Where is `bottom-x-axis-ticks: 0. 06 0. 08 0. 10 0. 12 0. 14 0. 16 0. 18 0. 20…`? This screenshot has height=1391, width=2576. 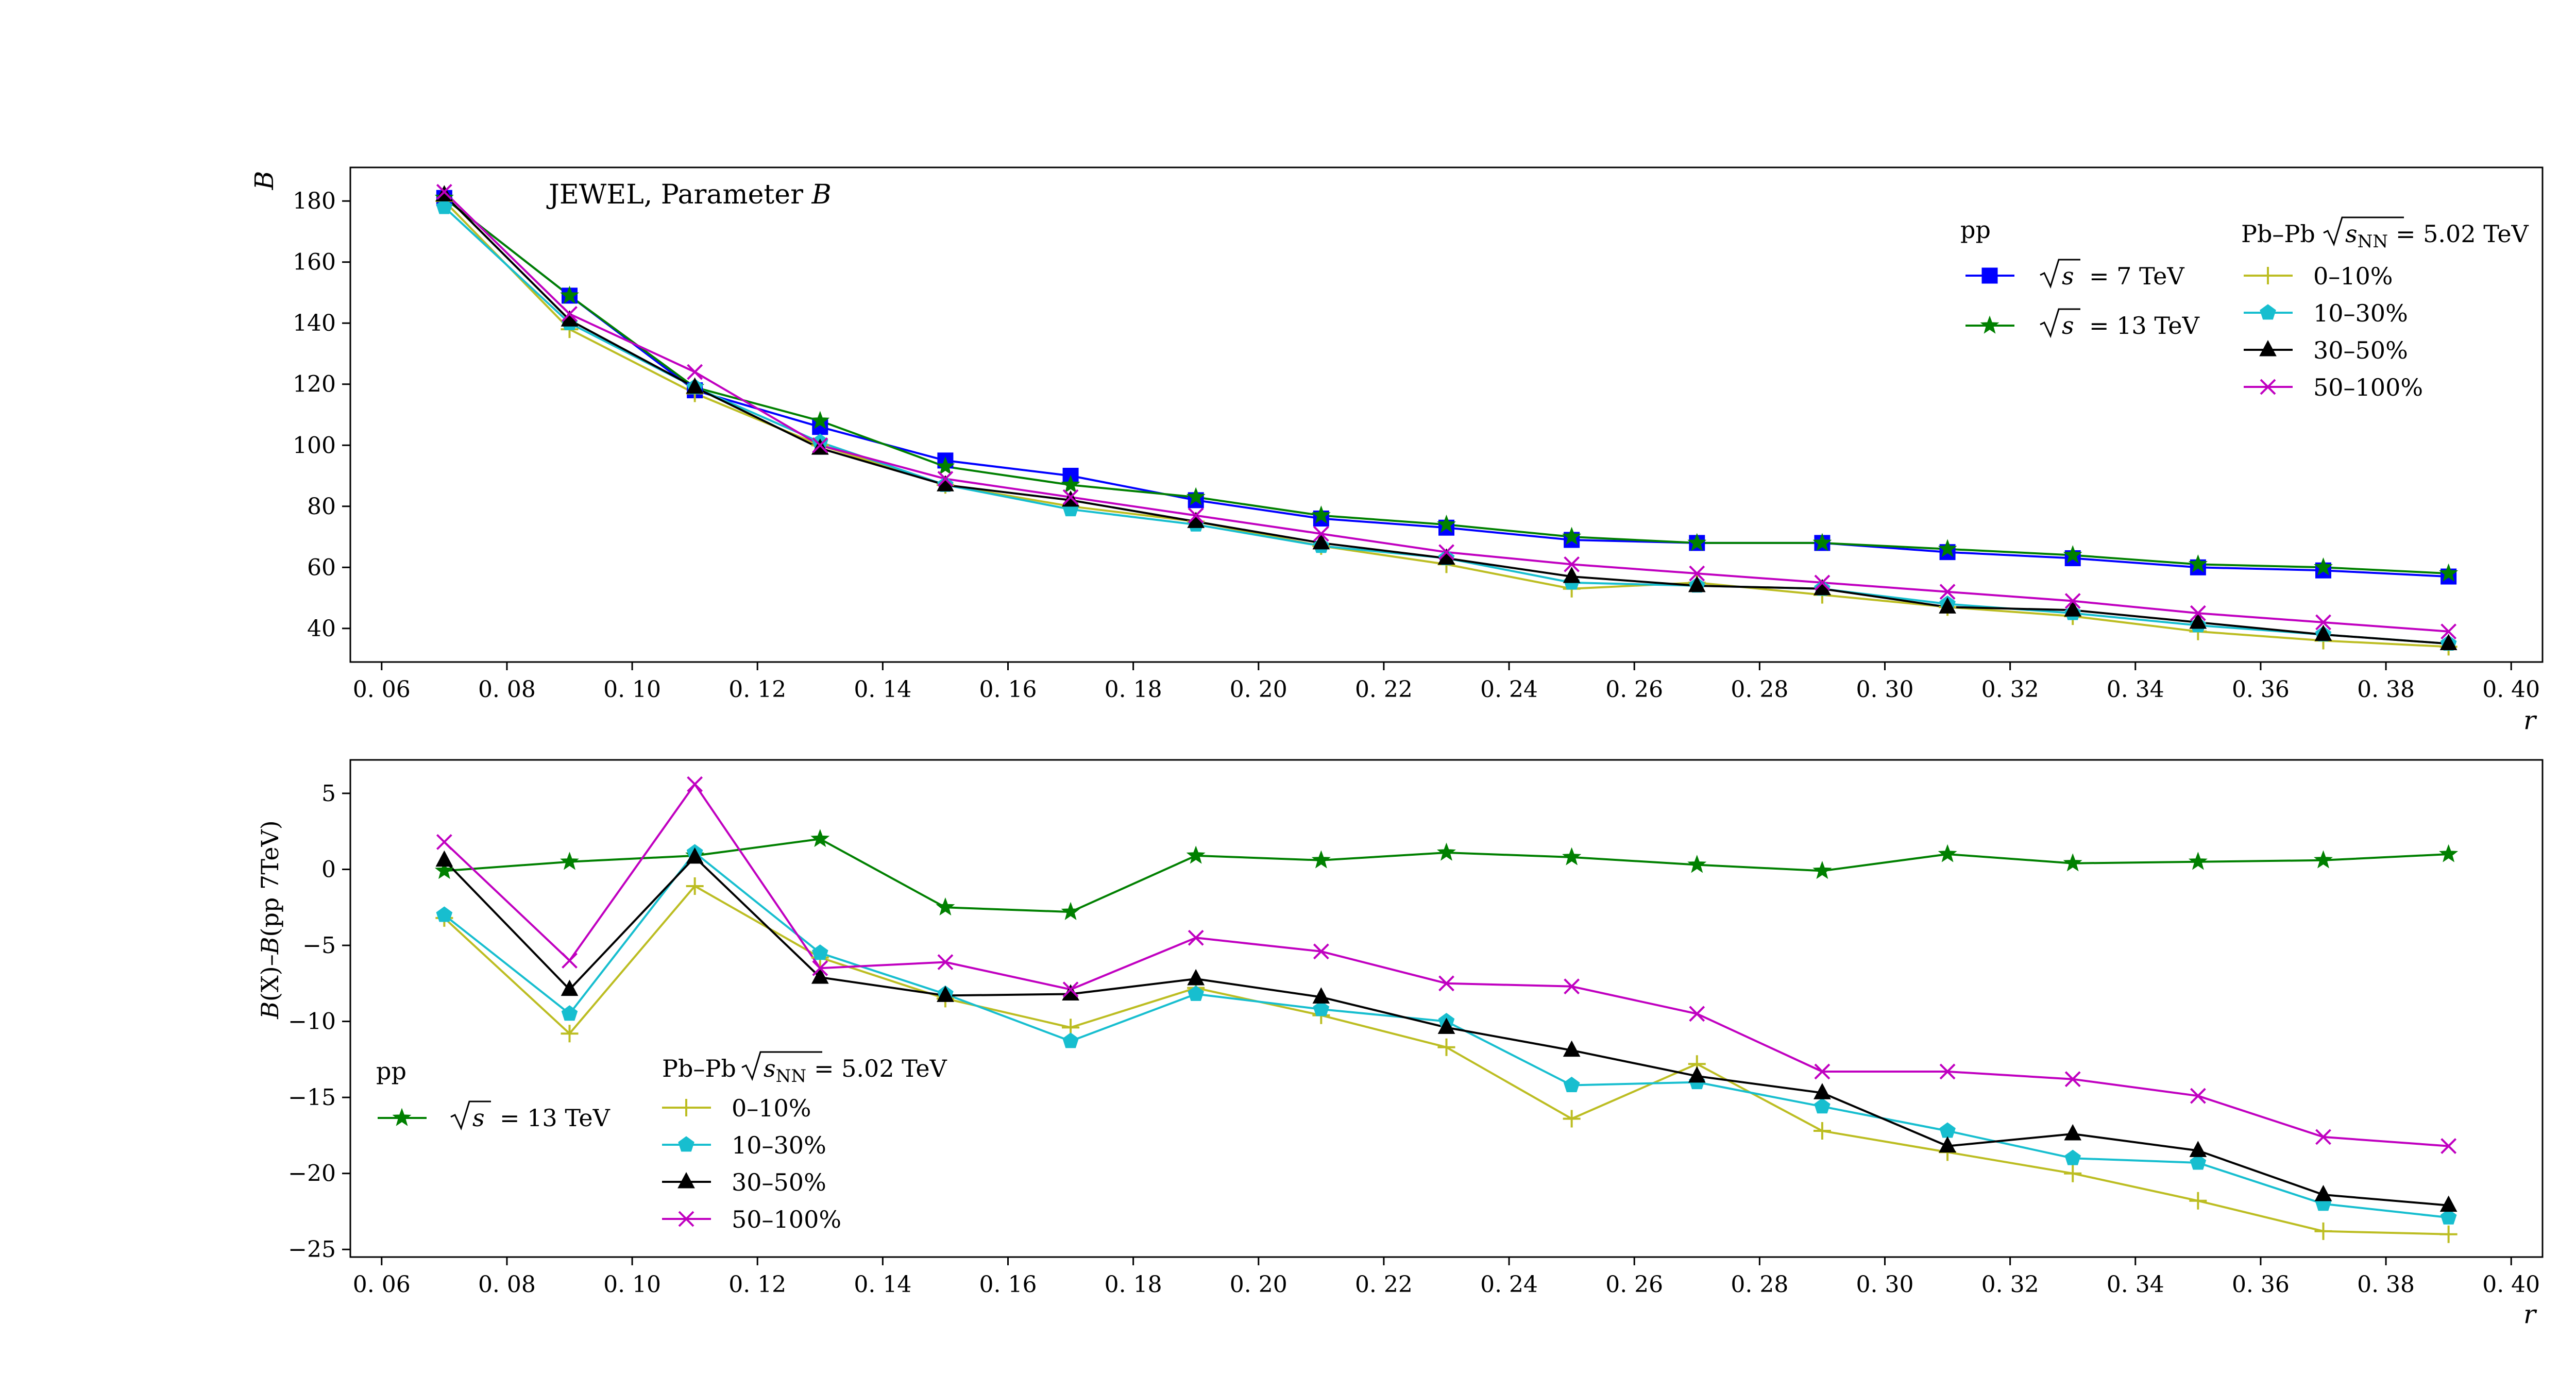
bottom-x-axis-ticks: 0. 06 0. 08 0. 10 0. 12 0. 14 0. 16 0. 18 0. 20… is located at coordinates (1446, 1277).